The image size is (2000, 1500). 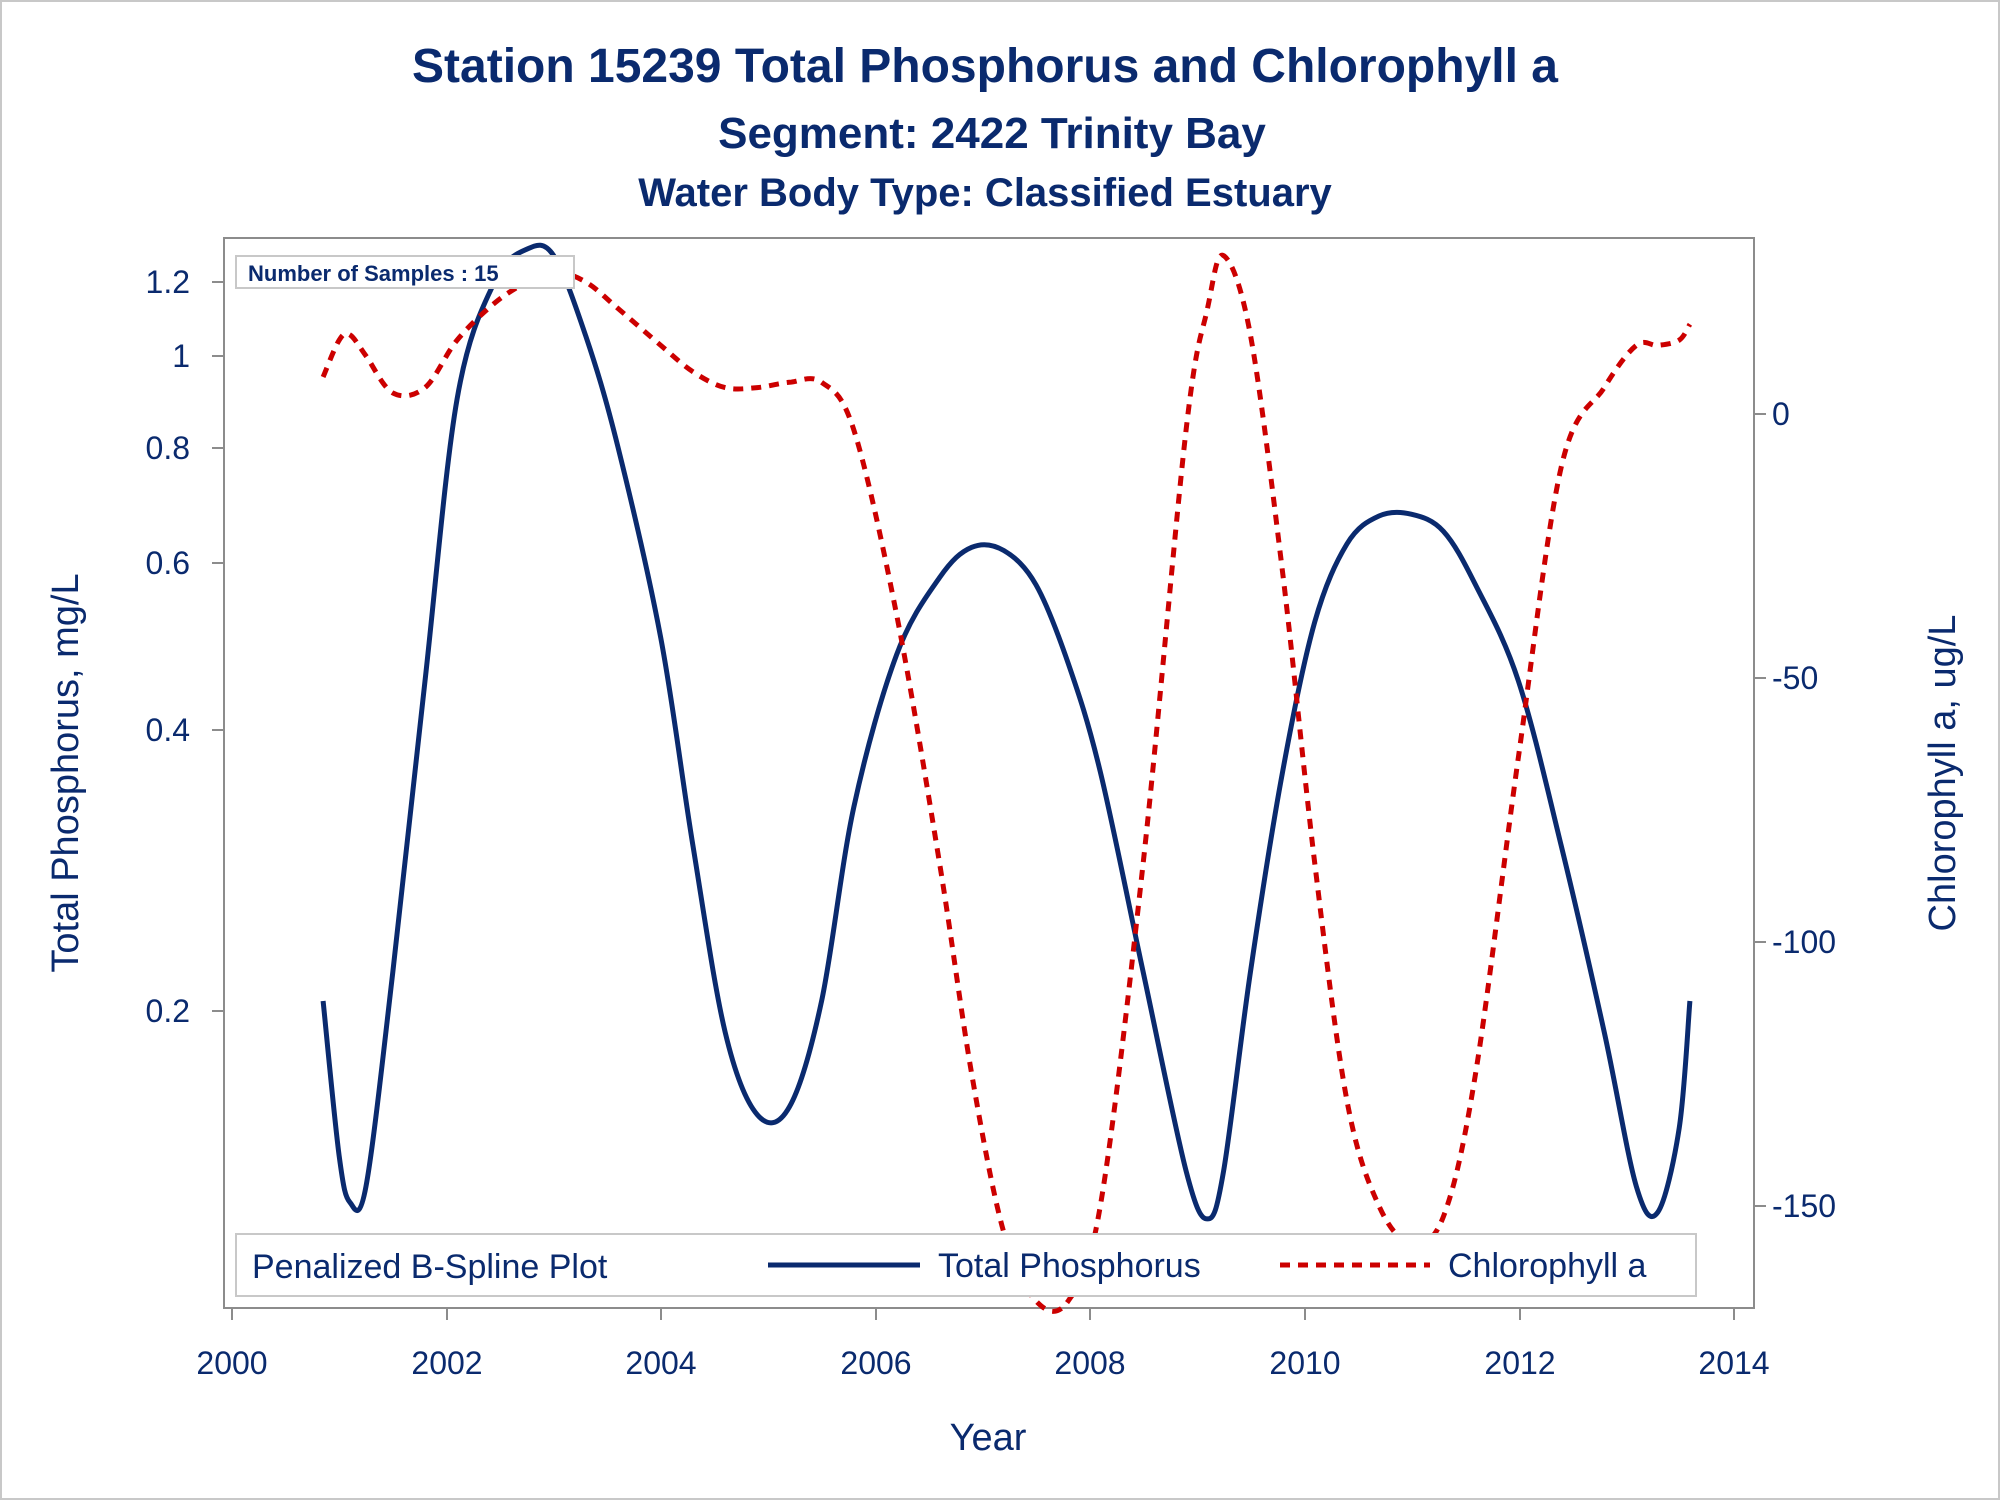 I want to click on legend-box, so click(x=966, y=1265).